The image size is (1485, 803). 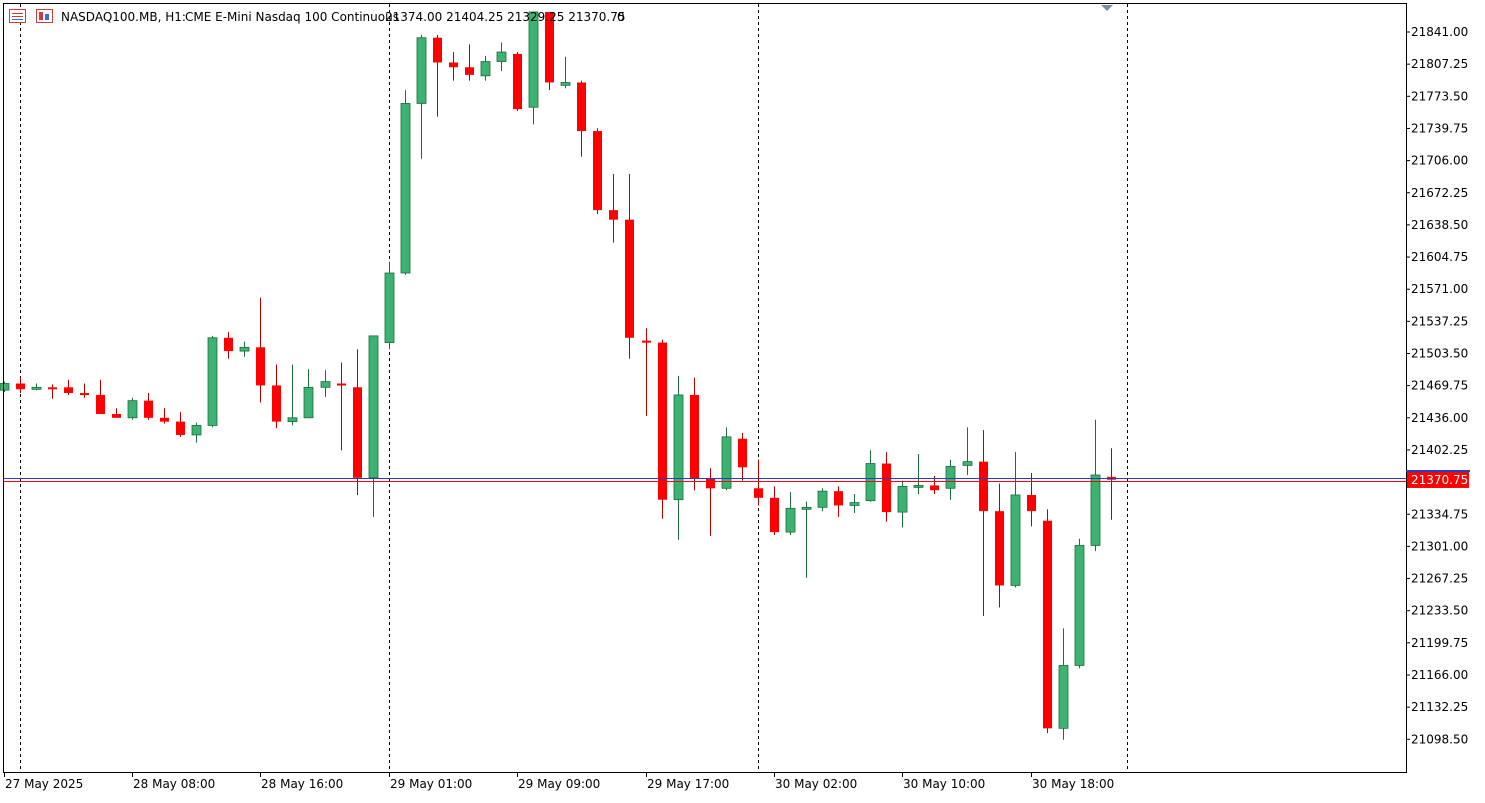 What do you see at coordinates (621, 17) in the screenshot?
I see `header-volume: 0` at bounding box center [621, 17].